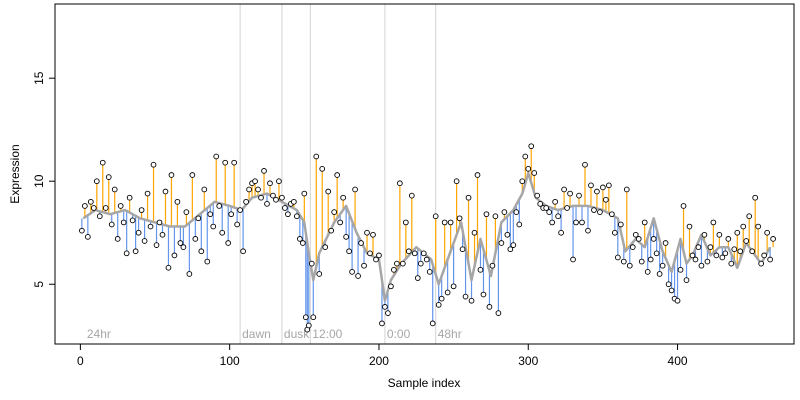 The width and height of the screenshot is (800, 400). What do you see at coordinates (99, 334) in the screenshot?
I see `annotation-label-0: 24hr` at bounding box center [99, 334].